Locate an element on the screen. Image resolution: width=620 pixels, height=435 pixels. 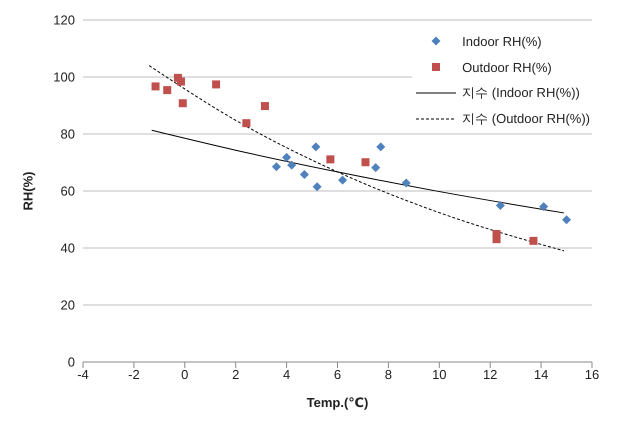
y-tick-label: 80 is located at coordinates (67, 134).